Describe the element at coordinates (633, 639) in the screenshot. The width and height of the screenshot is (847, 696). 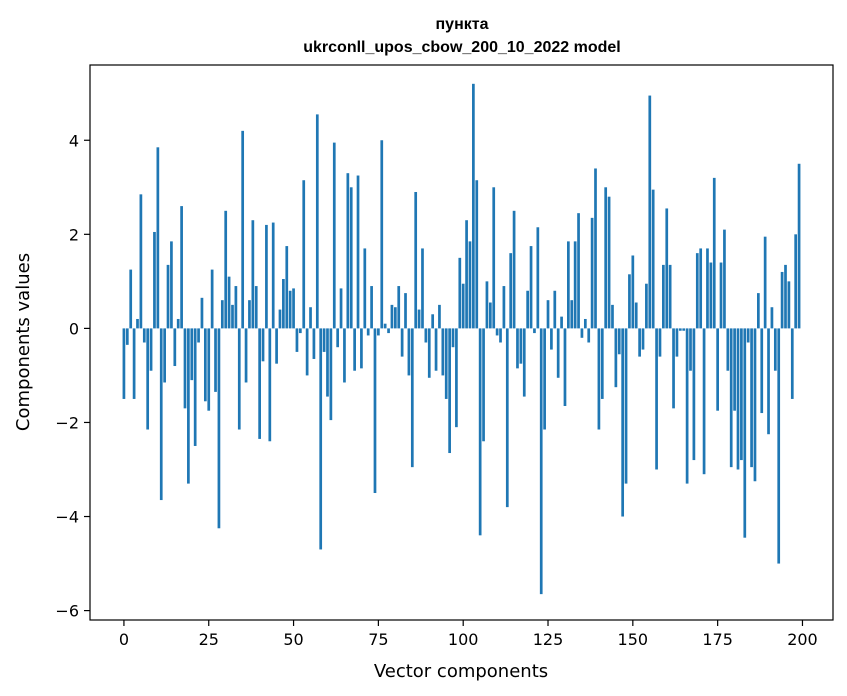
I see `x-tick-label: 150` at that location.